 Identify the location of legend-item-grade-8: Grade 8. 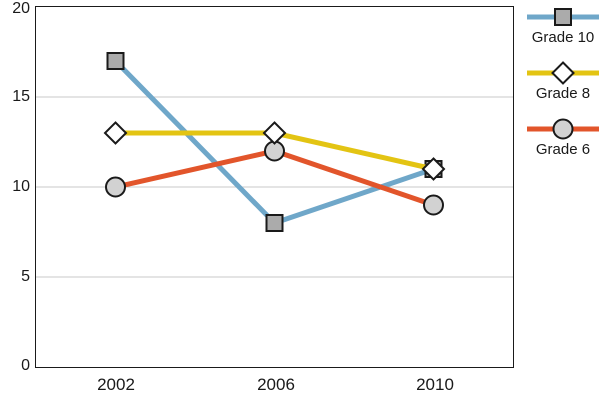
(563, 82).